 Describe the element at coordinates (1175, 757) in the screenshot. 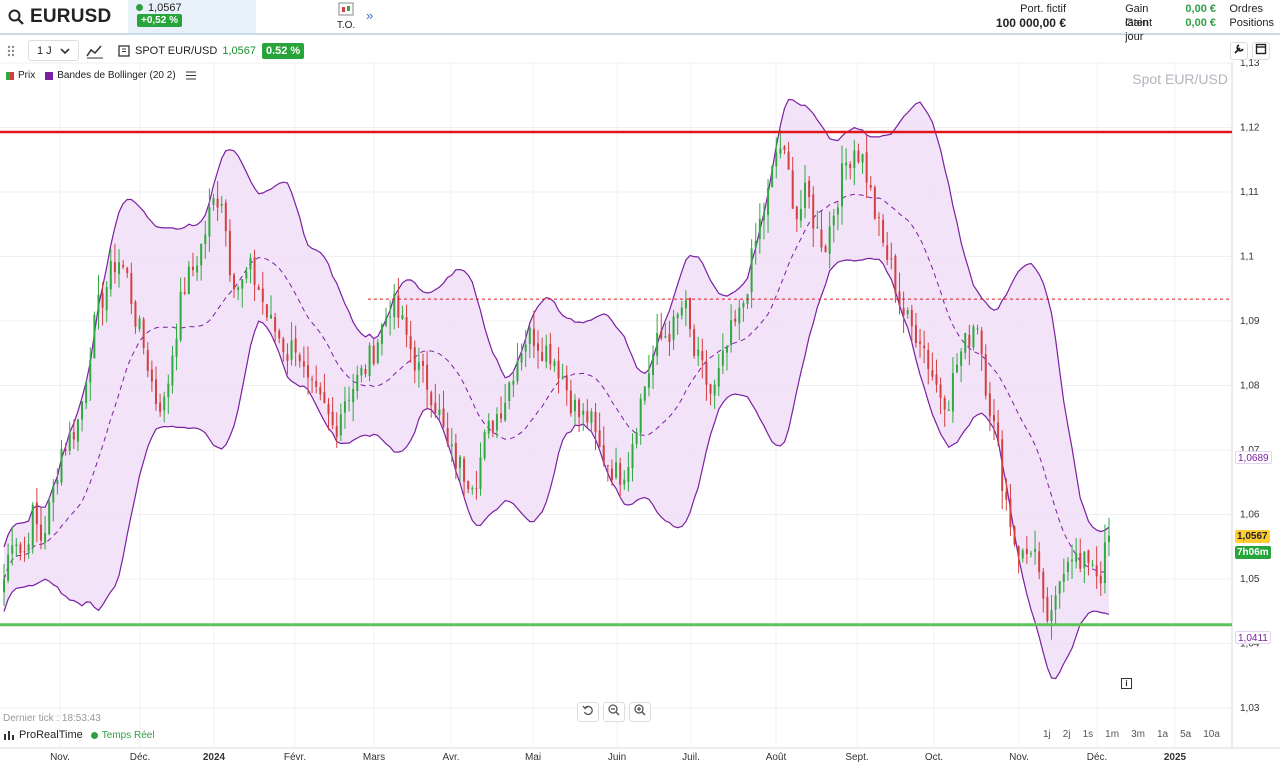

I see `time-tick-label: 2025` at that location.